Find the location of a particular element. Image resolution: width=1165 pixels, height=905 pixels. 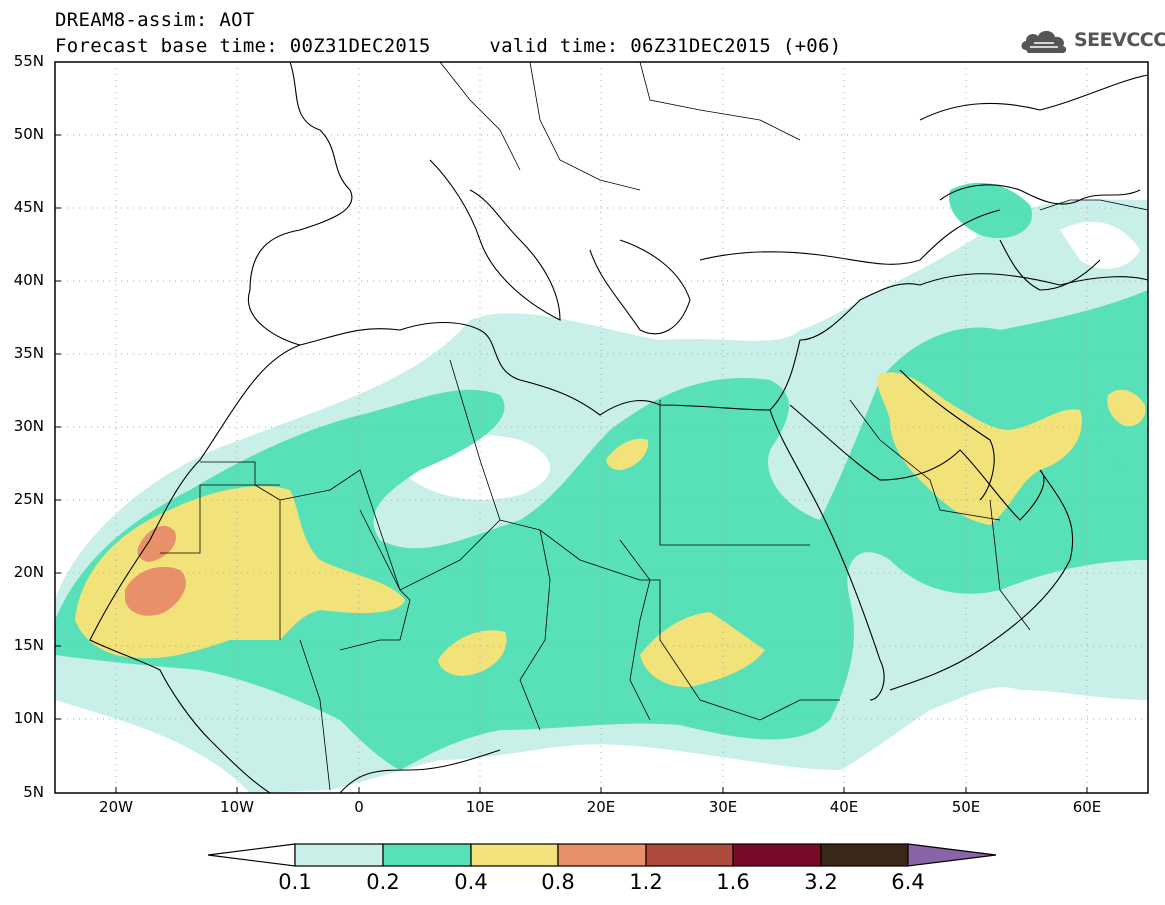

colorbar-label: 1.6 is located at coordinates (733, 882).